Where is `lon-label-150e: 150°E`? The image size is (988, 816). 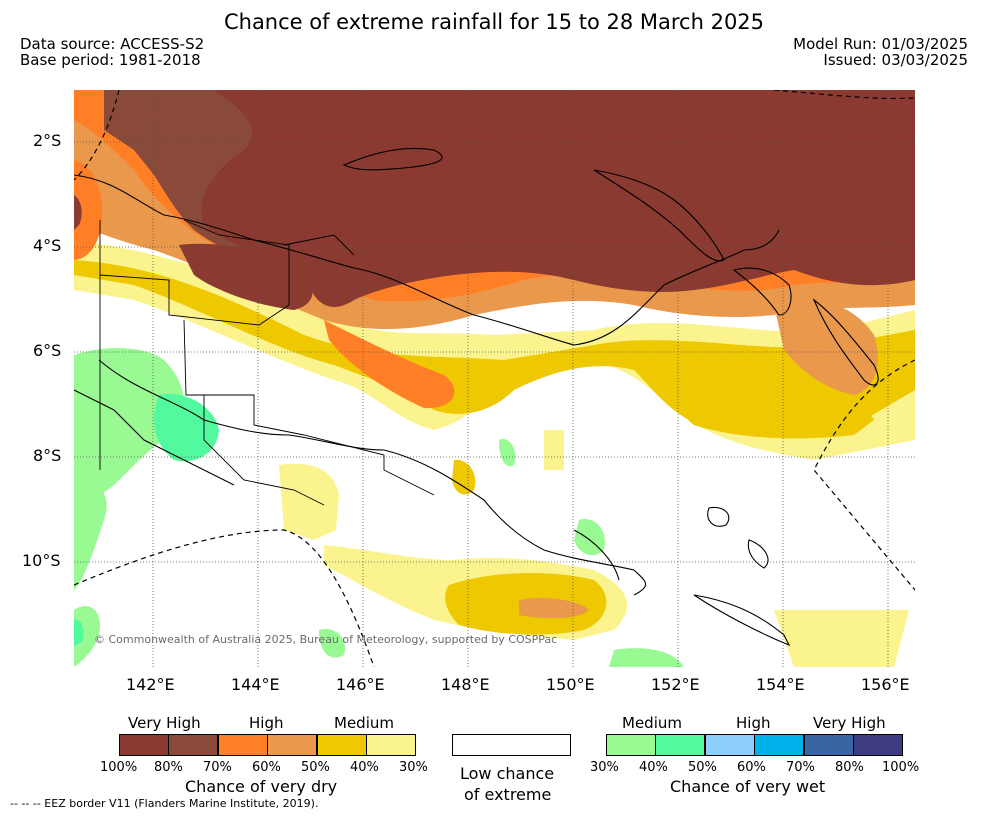
lon-label-150e: 150°E is located at coordinates (570, 684).